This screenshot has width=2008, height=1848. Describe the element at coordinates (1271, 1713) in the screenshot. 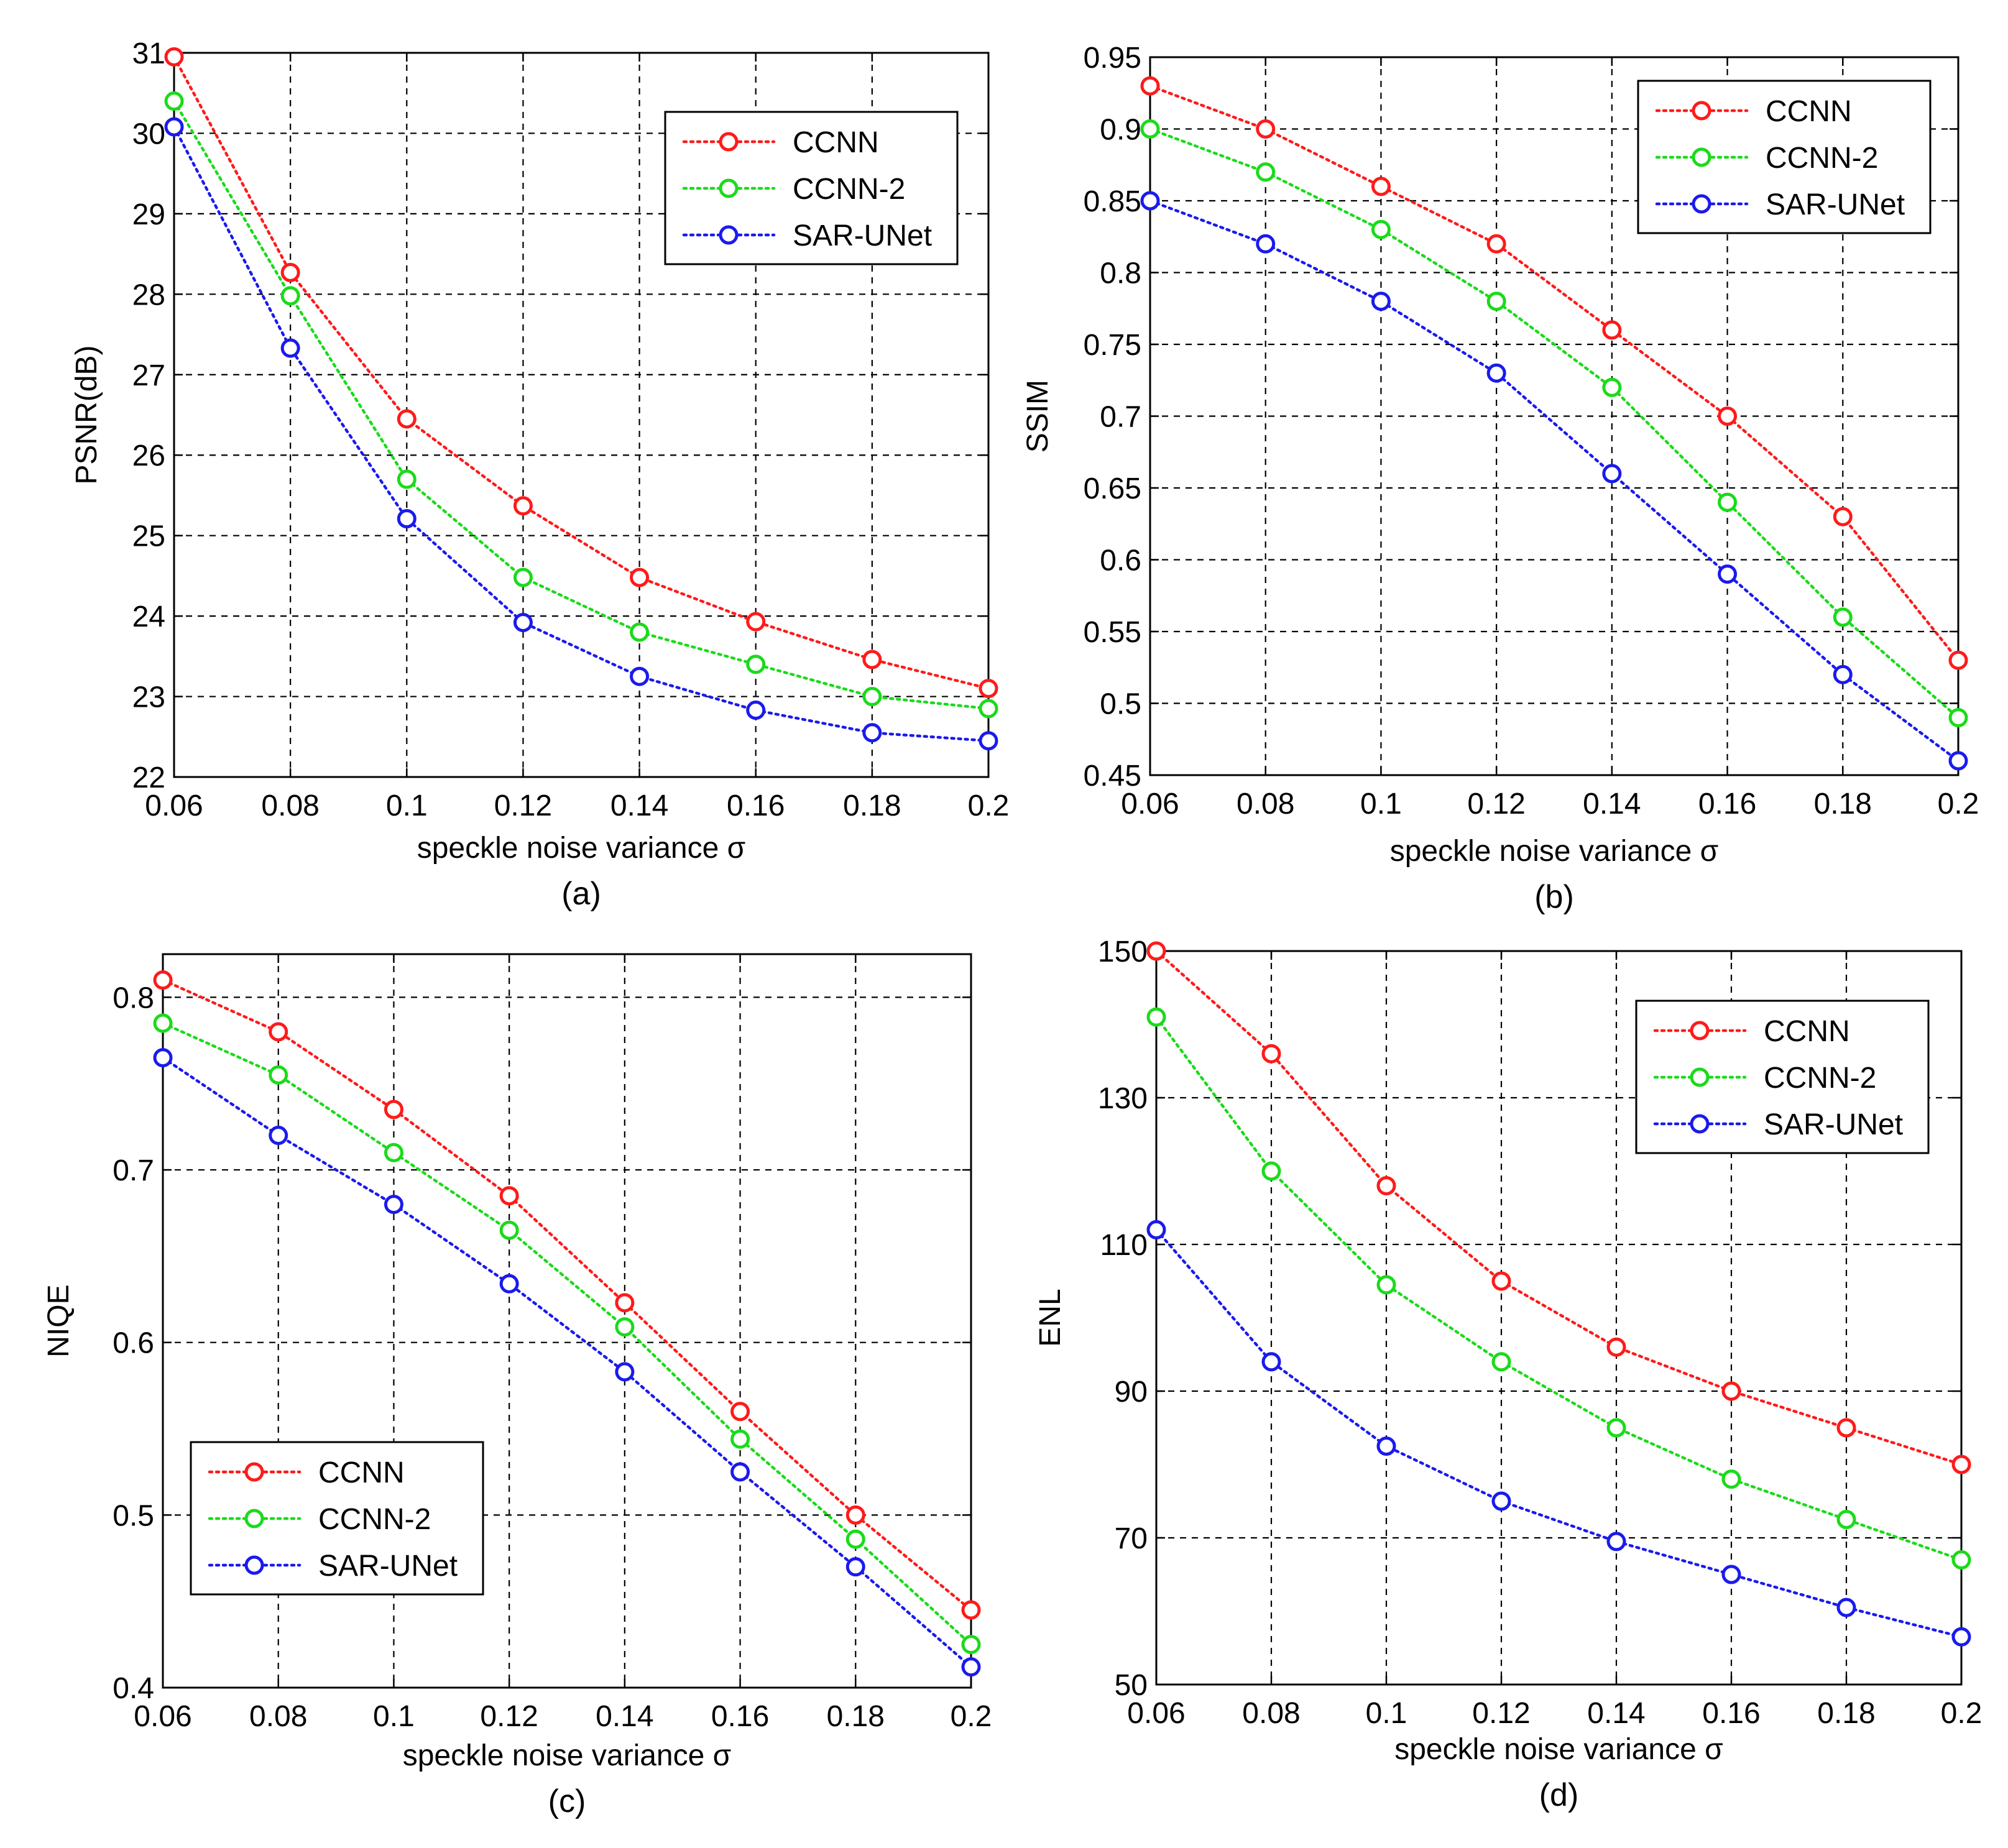

I see `x-tick-label: 0.08` at that location.